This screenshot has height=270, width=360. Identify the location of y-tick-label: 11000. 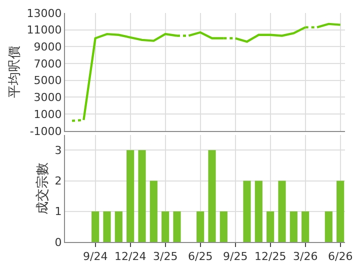
(44, 30).